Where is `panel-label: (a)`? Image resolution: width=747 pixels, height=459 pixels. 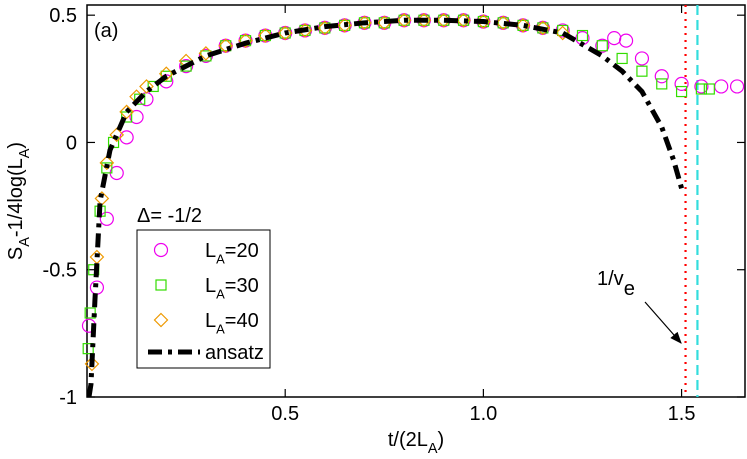 panel-label: (a) is located at coordinates (106, 31).